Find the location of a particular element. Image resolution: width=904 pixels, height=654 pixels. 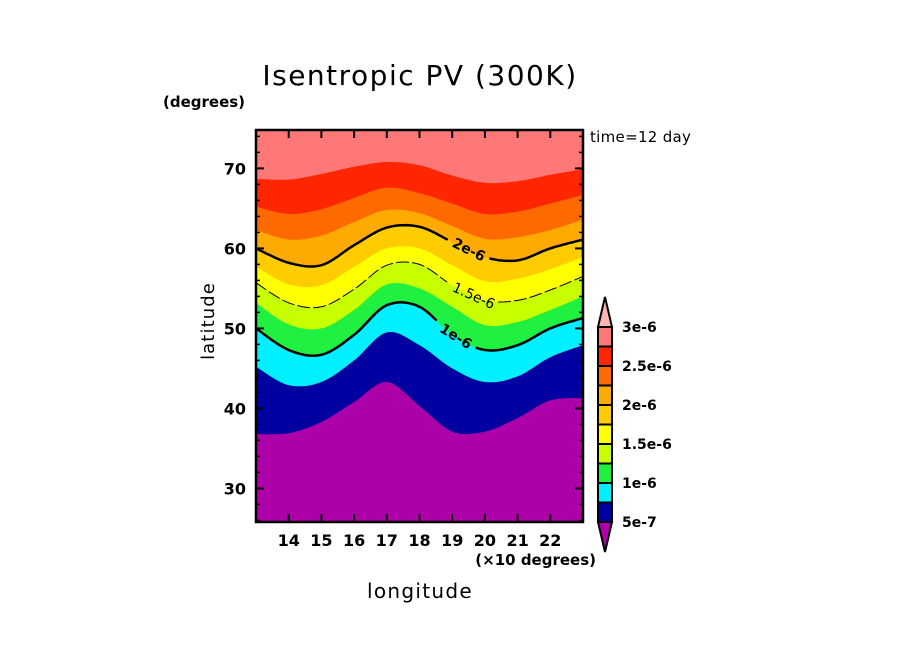

colorbar-label: 5e-7 is located at coordinates (639, 523).